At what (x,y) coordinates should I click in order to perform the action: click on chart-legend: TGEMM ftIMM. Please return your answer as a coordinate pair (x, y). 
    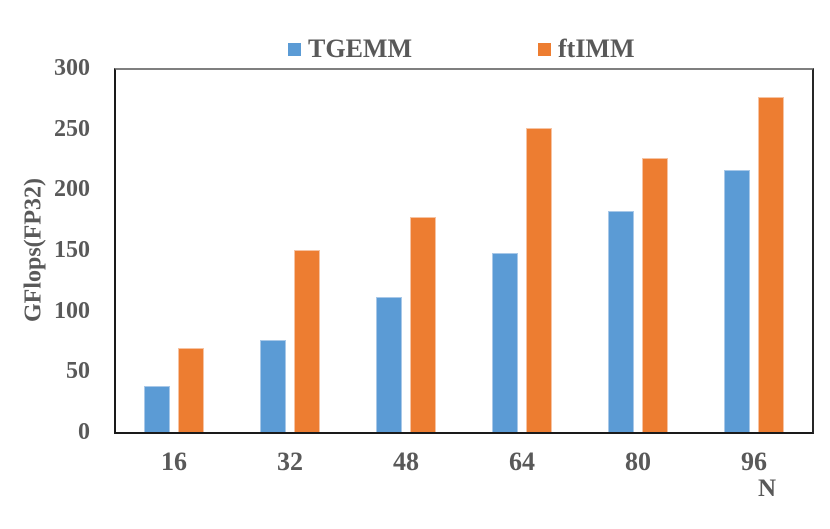
    Looking at the image, I should click on (461, 49).